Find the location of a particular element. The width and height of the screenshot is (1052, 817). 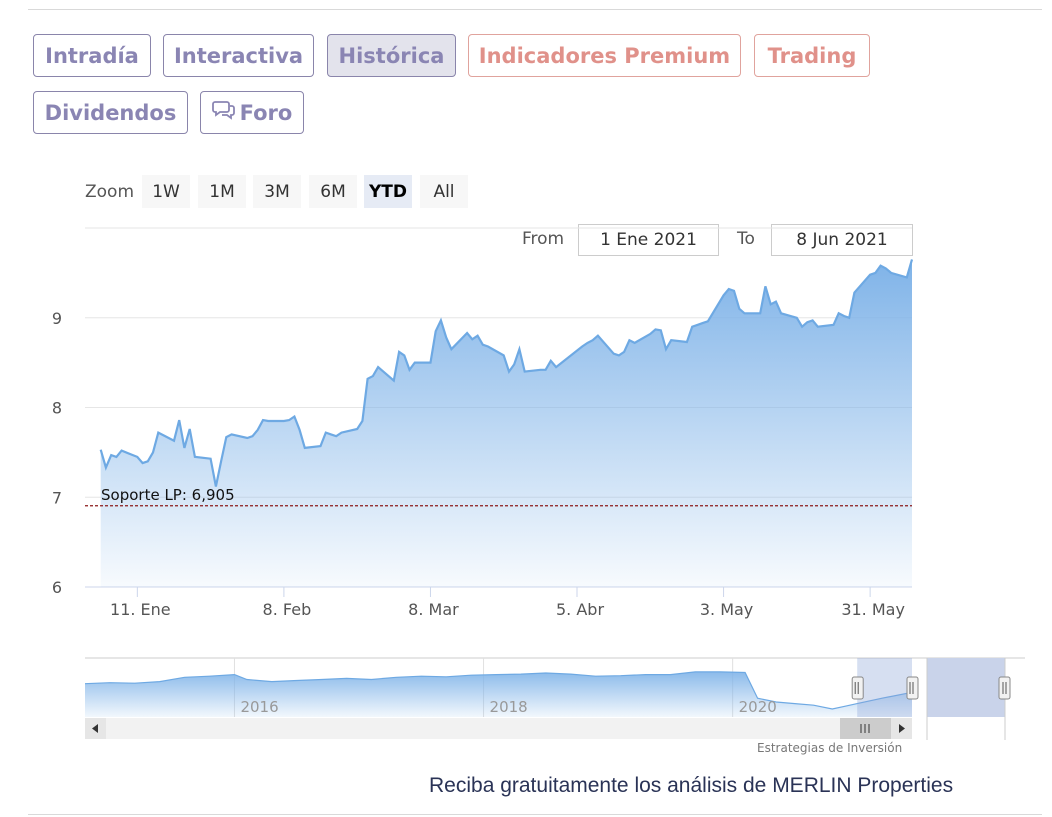

tab-label: Interactiva is located at coordinates (238, 55).